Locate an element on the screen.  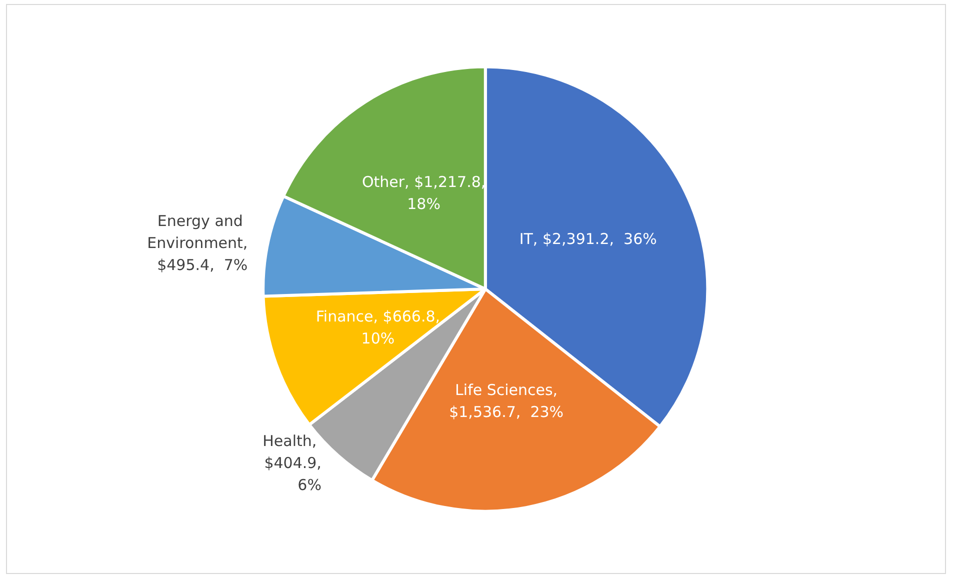
slice-label: Health, $404.9, 6% is located at coordinates (292, 463).